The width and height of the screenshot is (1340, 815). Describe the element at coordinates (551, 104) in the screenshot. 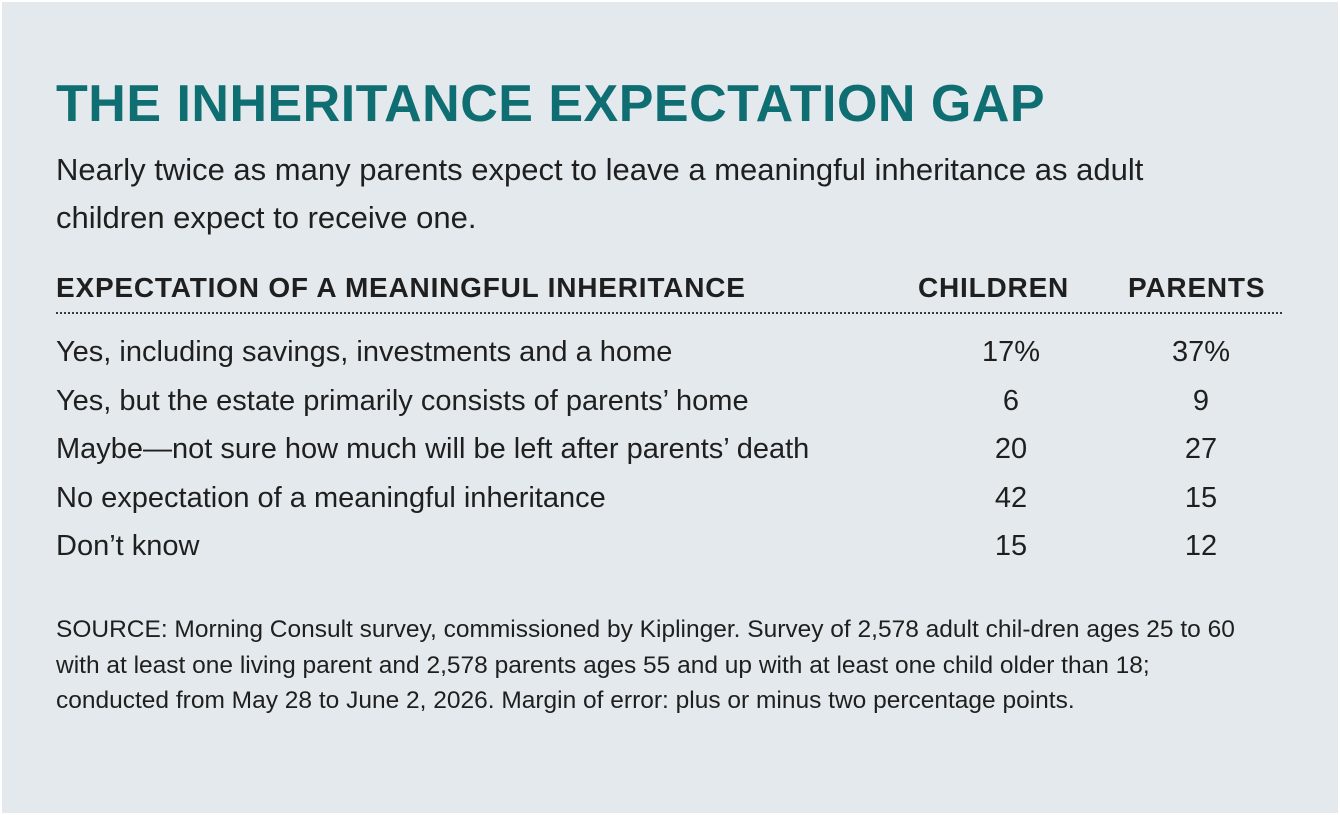

I see `chart-title: THE INHERITANCE EXPECTATION GAP` at that location.